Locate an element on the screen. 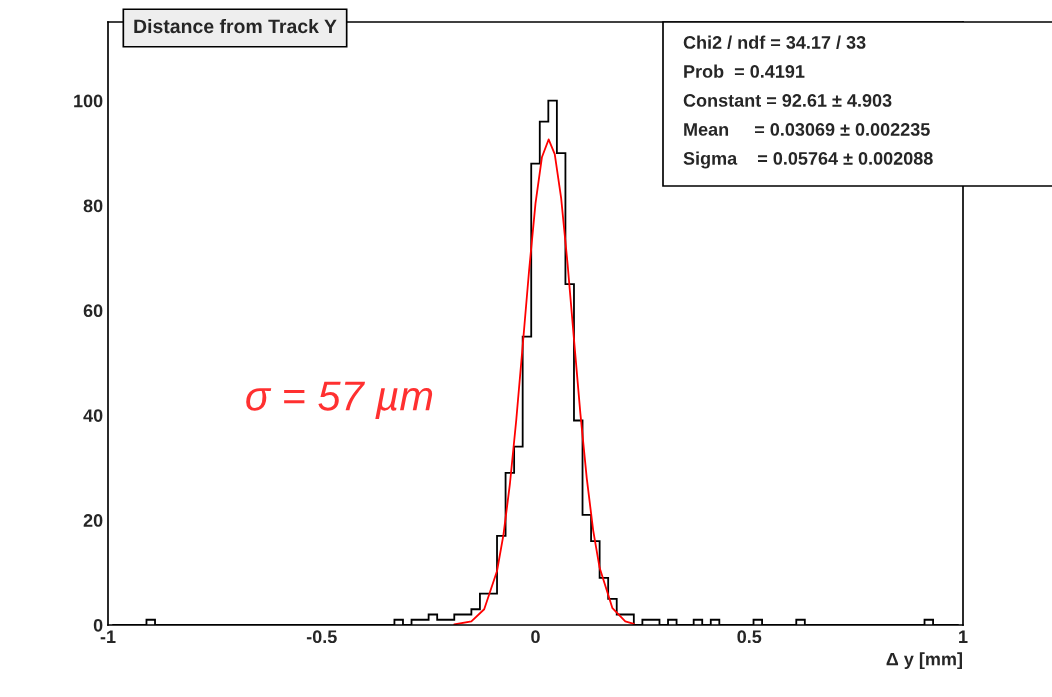  annotation: Sigma = 0.05764 ± 0.002088 is located at coordinates (808, 160).